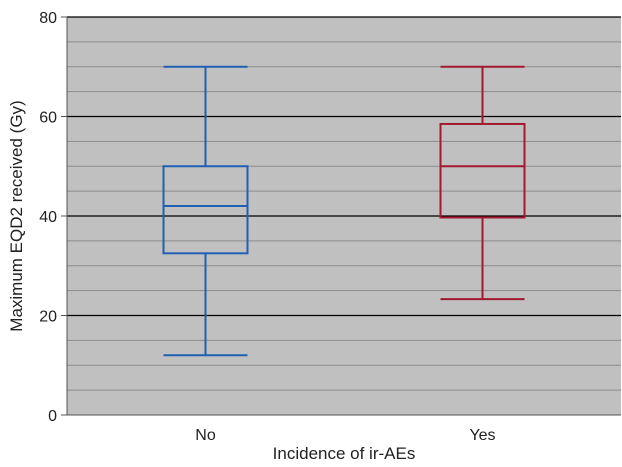  What do you see at coordinates (205, 435) in the screenshot?
I see `x-tick-label: No` at bounding box center [205, 435].